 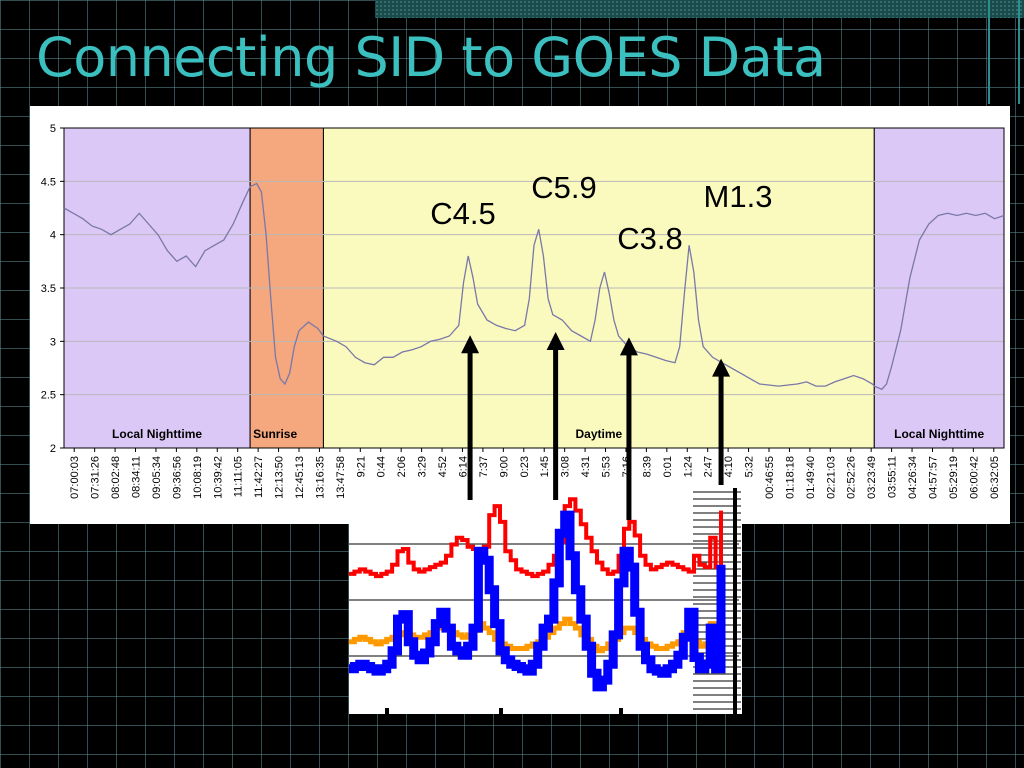 What do you see at coordinates (157, 477) in the screenshot?
I see `x-tick-label: 09:05:34` at bounding box center [157, 477].